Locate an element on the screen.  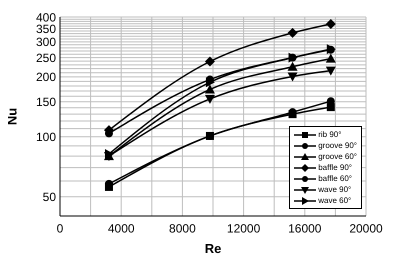
legend-label: baffle 90° is located at coordinates (335, 167).